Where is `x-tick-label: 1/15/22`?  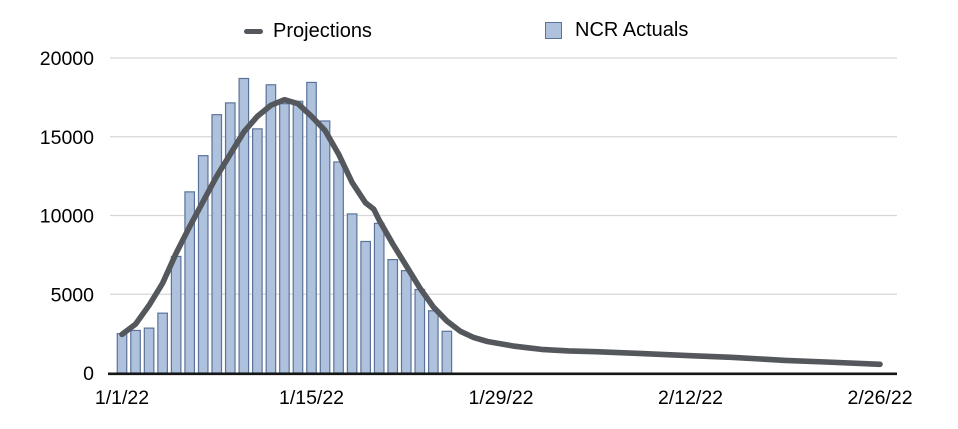 x-tick-label: 1/15/22 is located at coordinates (311, 398).